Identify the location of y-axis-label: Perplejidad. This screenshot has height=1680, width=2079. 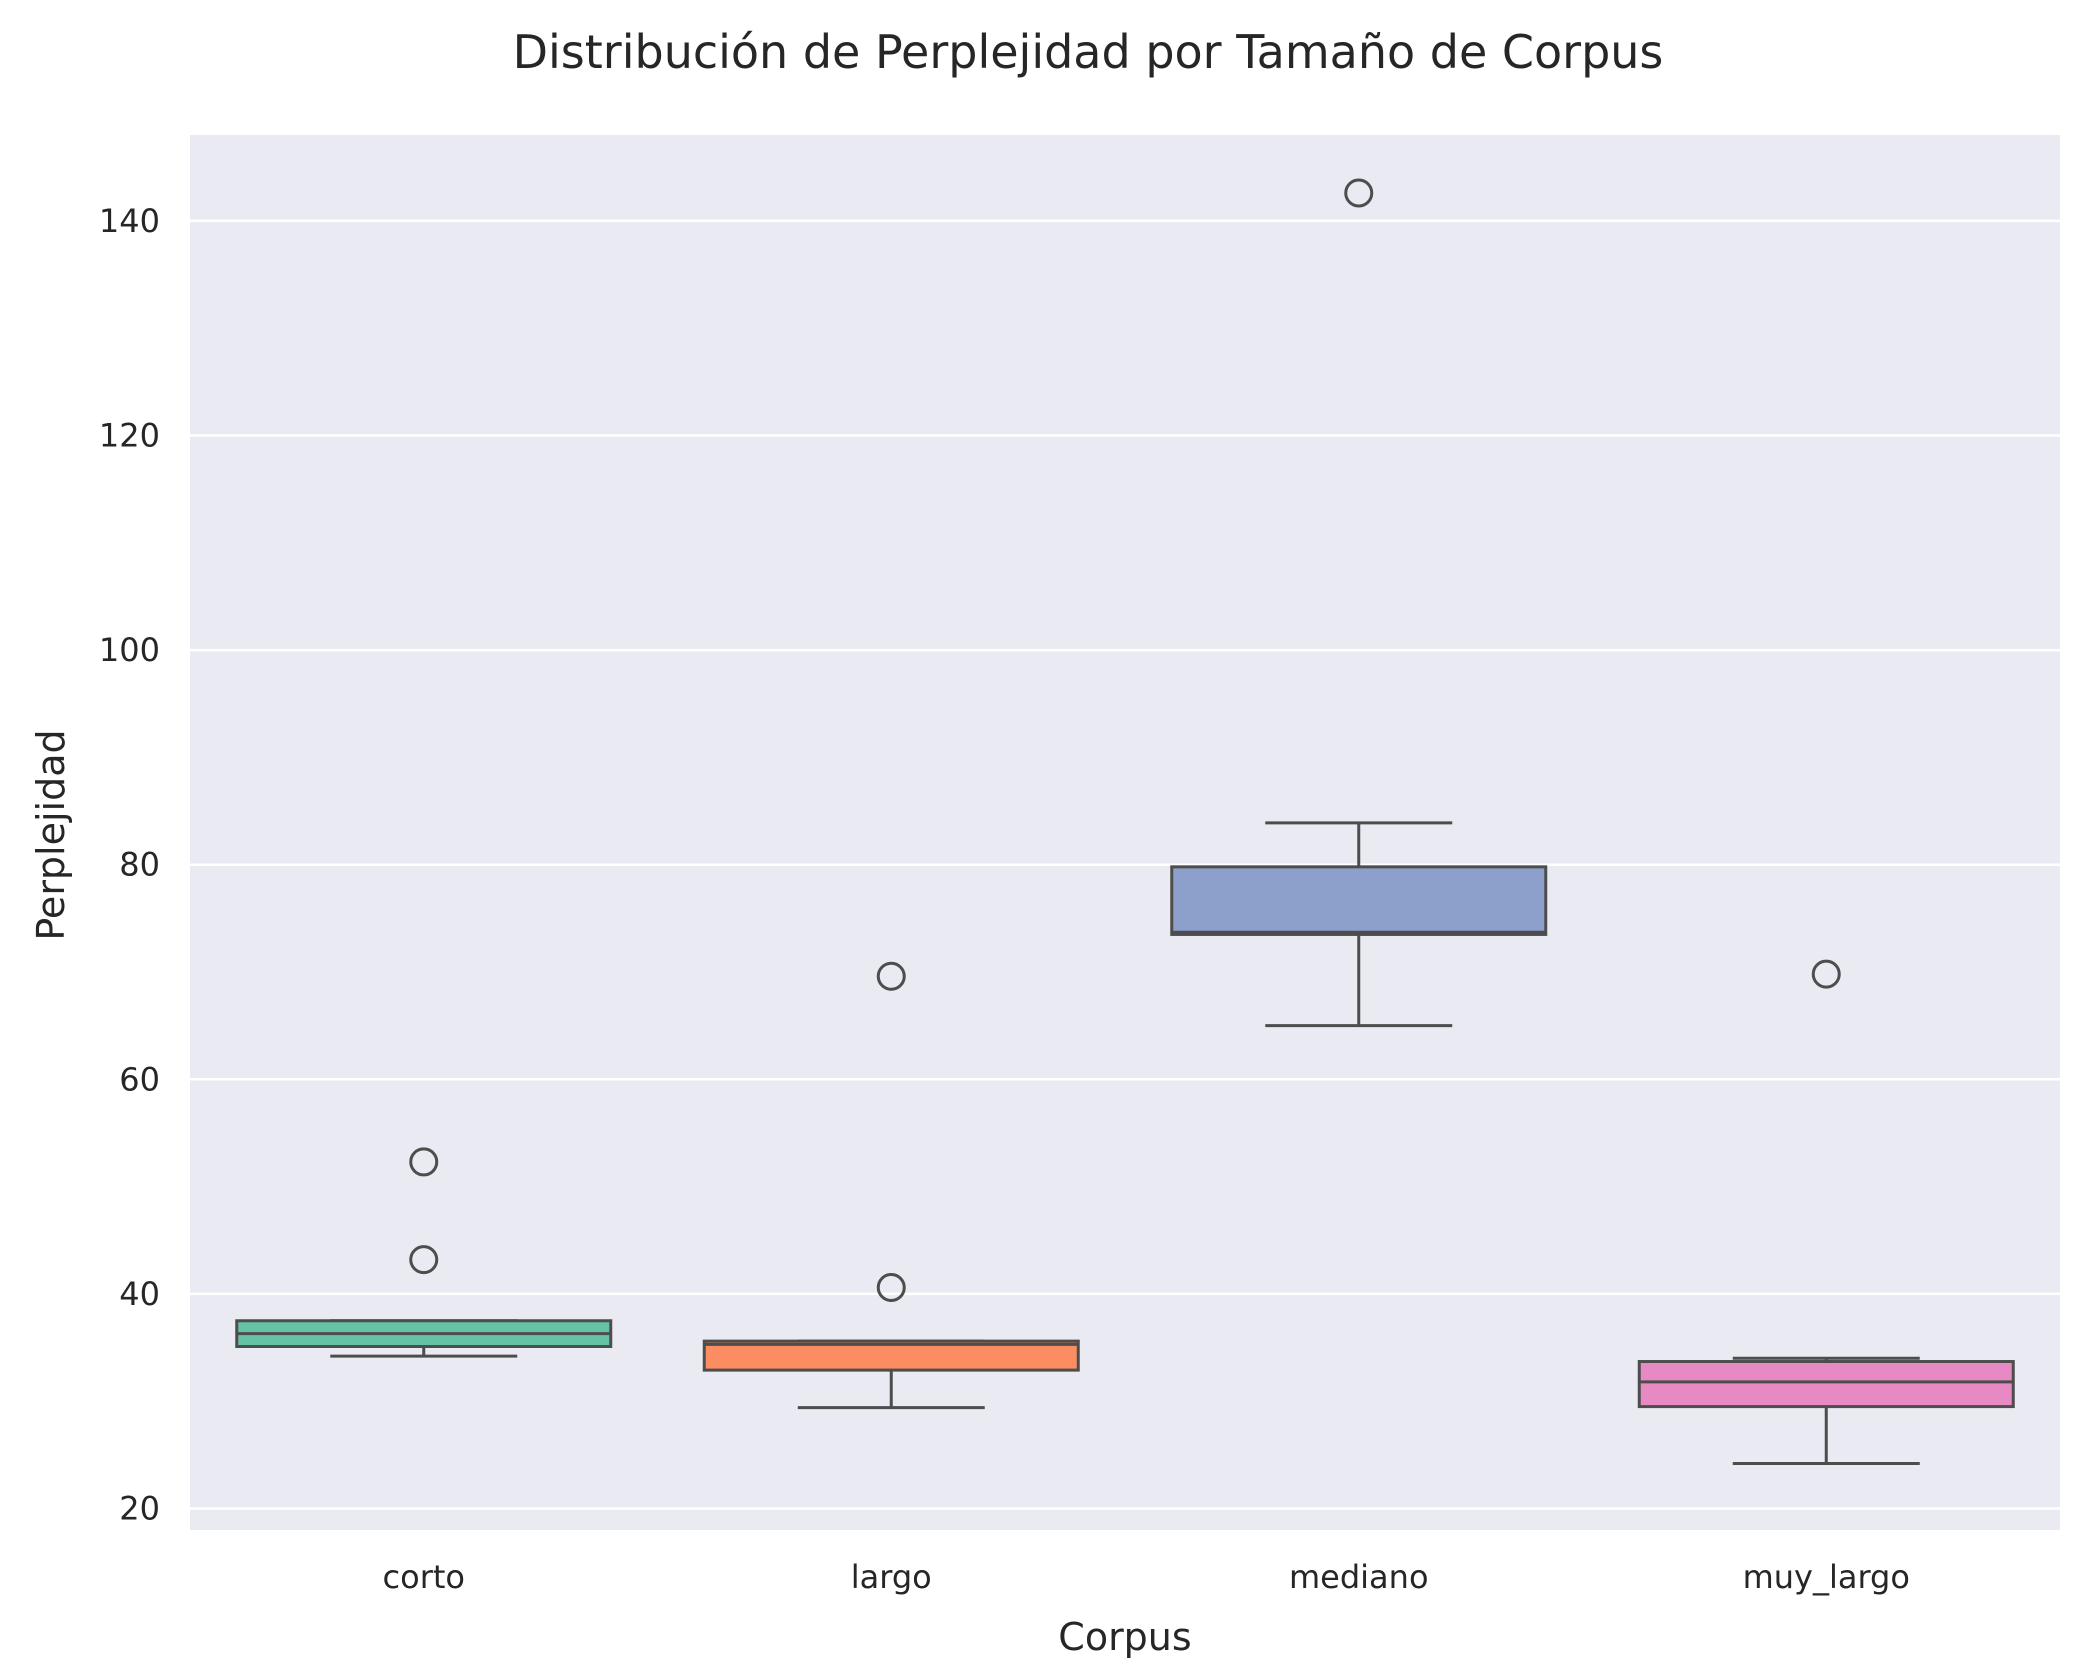
(51, 834).